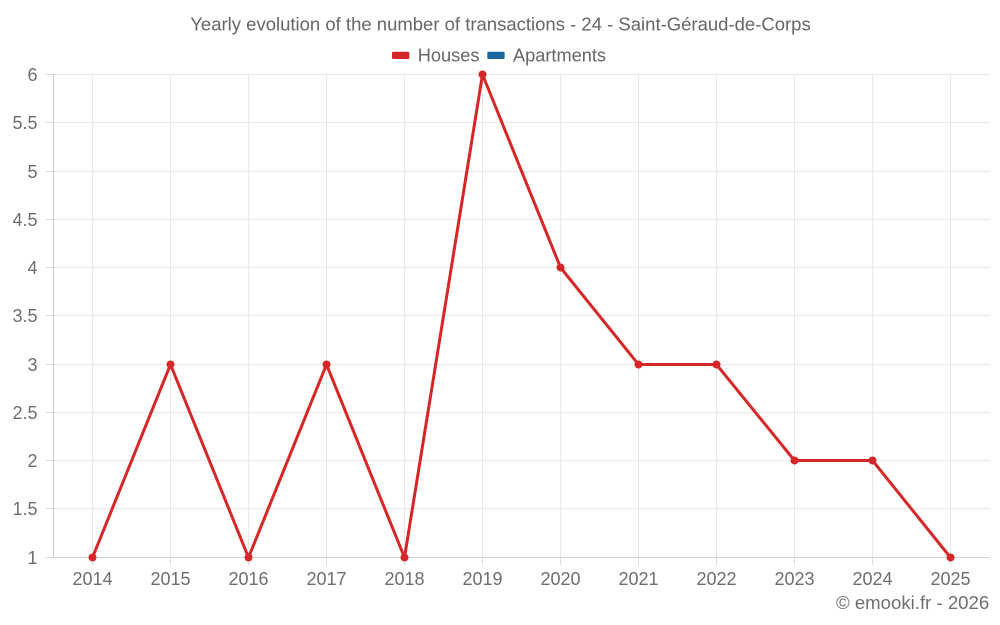 The image size is (1000, 625). Describe the element at coordinates (24, 509) in the screenshot. I see `svg-text: 1.5` at that location.